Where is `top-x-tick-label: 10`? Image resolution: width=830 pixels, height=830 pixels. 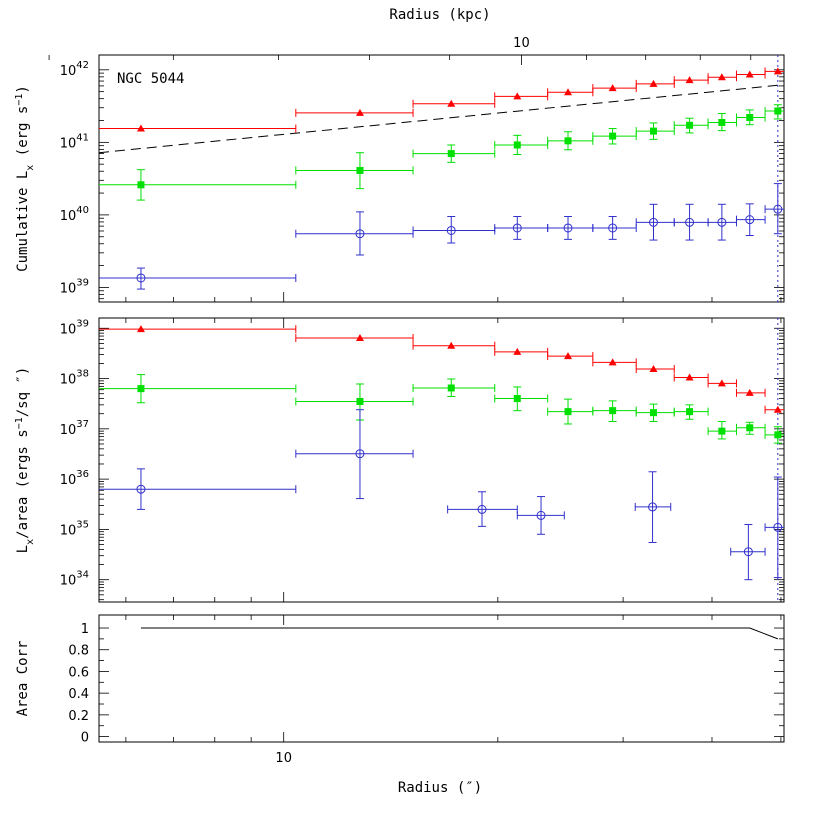 top-x-tick-label: 10 is located at coordinates (521, 43).